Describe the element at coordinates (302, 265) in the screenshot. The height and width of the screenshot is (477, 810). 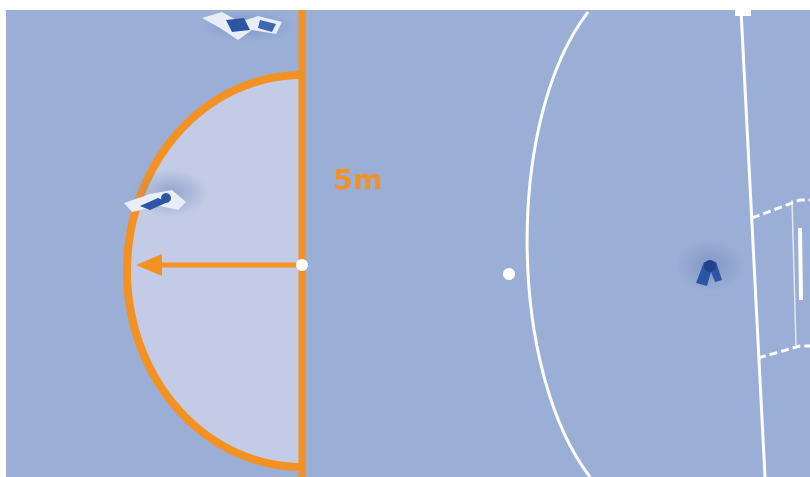
I see `arc-centre-point` at that location.